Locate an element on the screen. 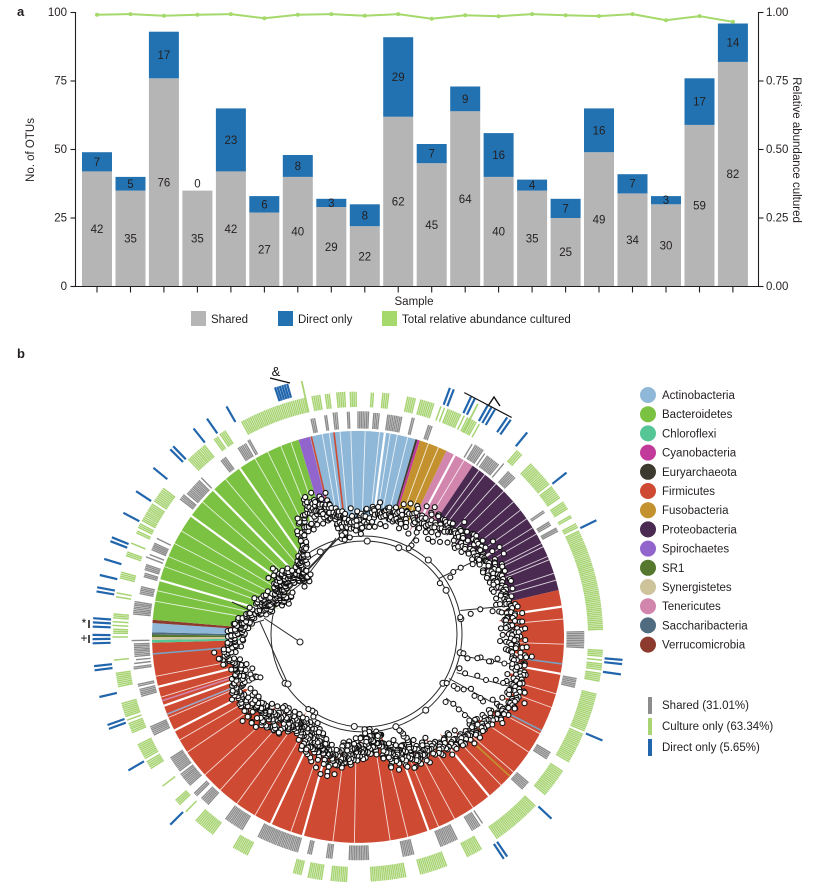 The width and height of the screenshot is (817, 895). svg-text: 49 is located at coordinates (599, 220).